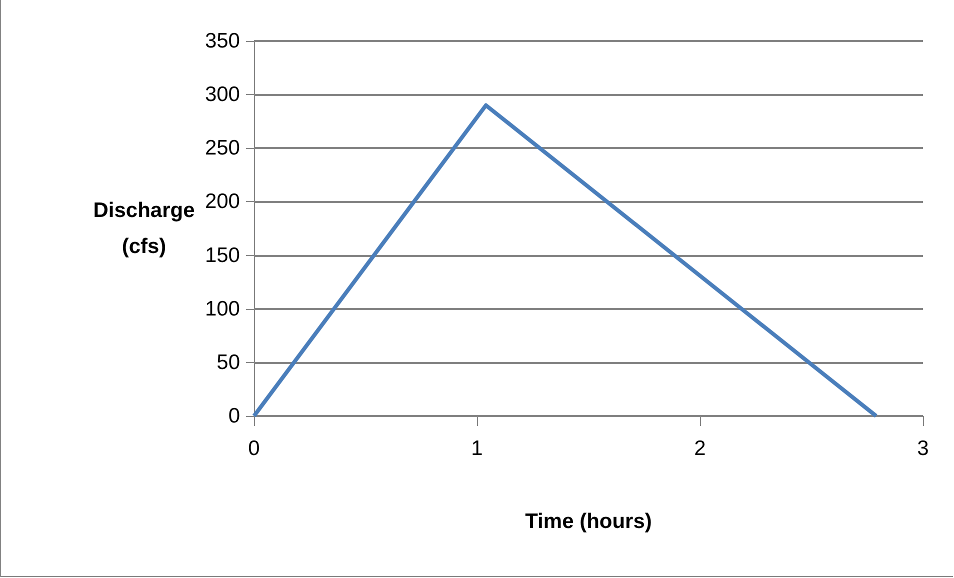  Describe the element at coordinates (228, 362) in the screenshot. I see `y-tick-label: 50` at that location.